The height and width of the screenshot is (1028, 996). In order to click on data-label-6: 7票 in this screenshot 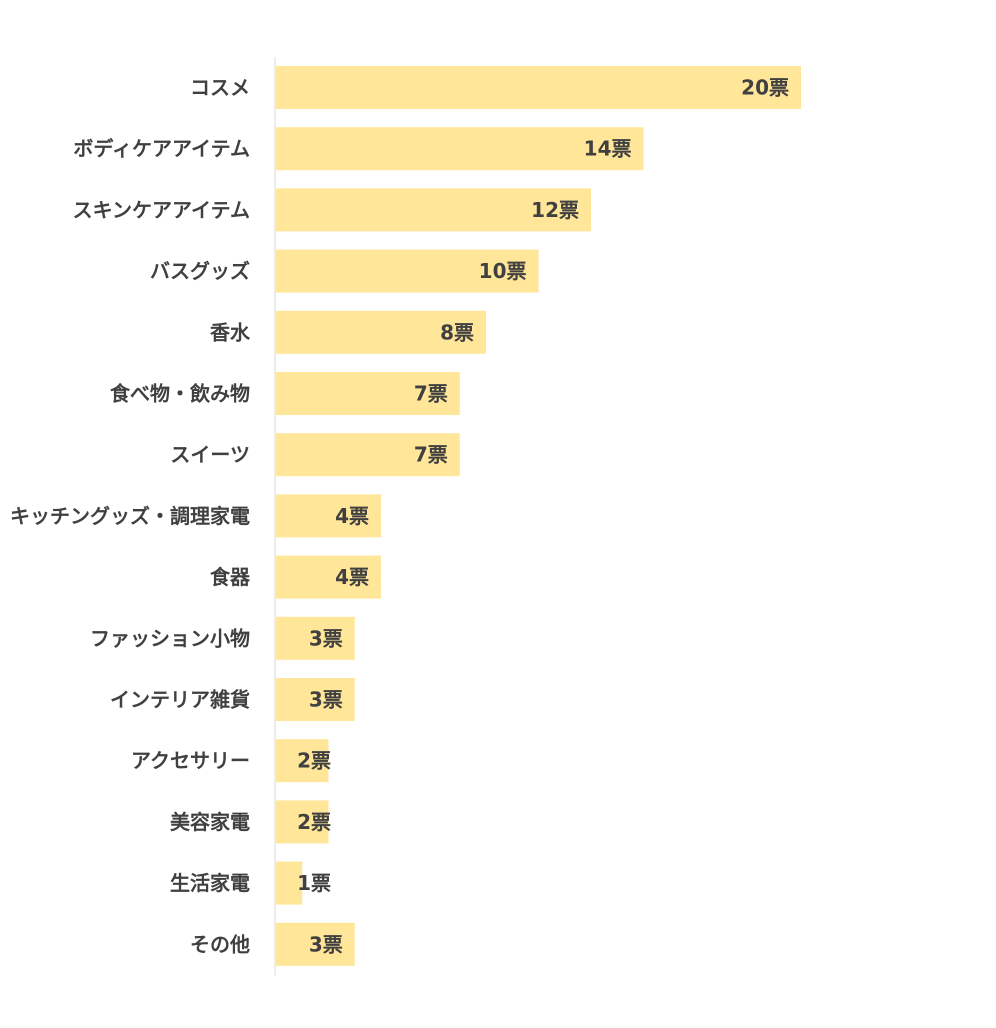, I will do `click(431, 394)`.